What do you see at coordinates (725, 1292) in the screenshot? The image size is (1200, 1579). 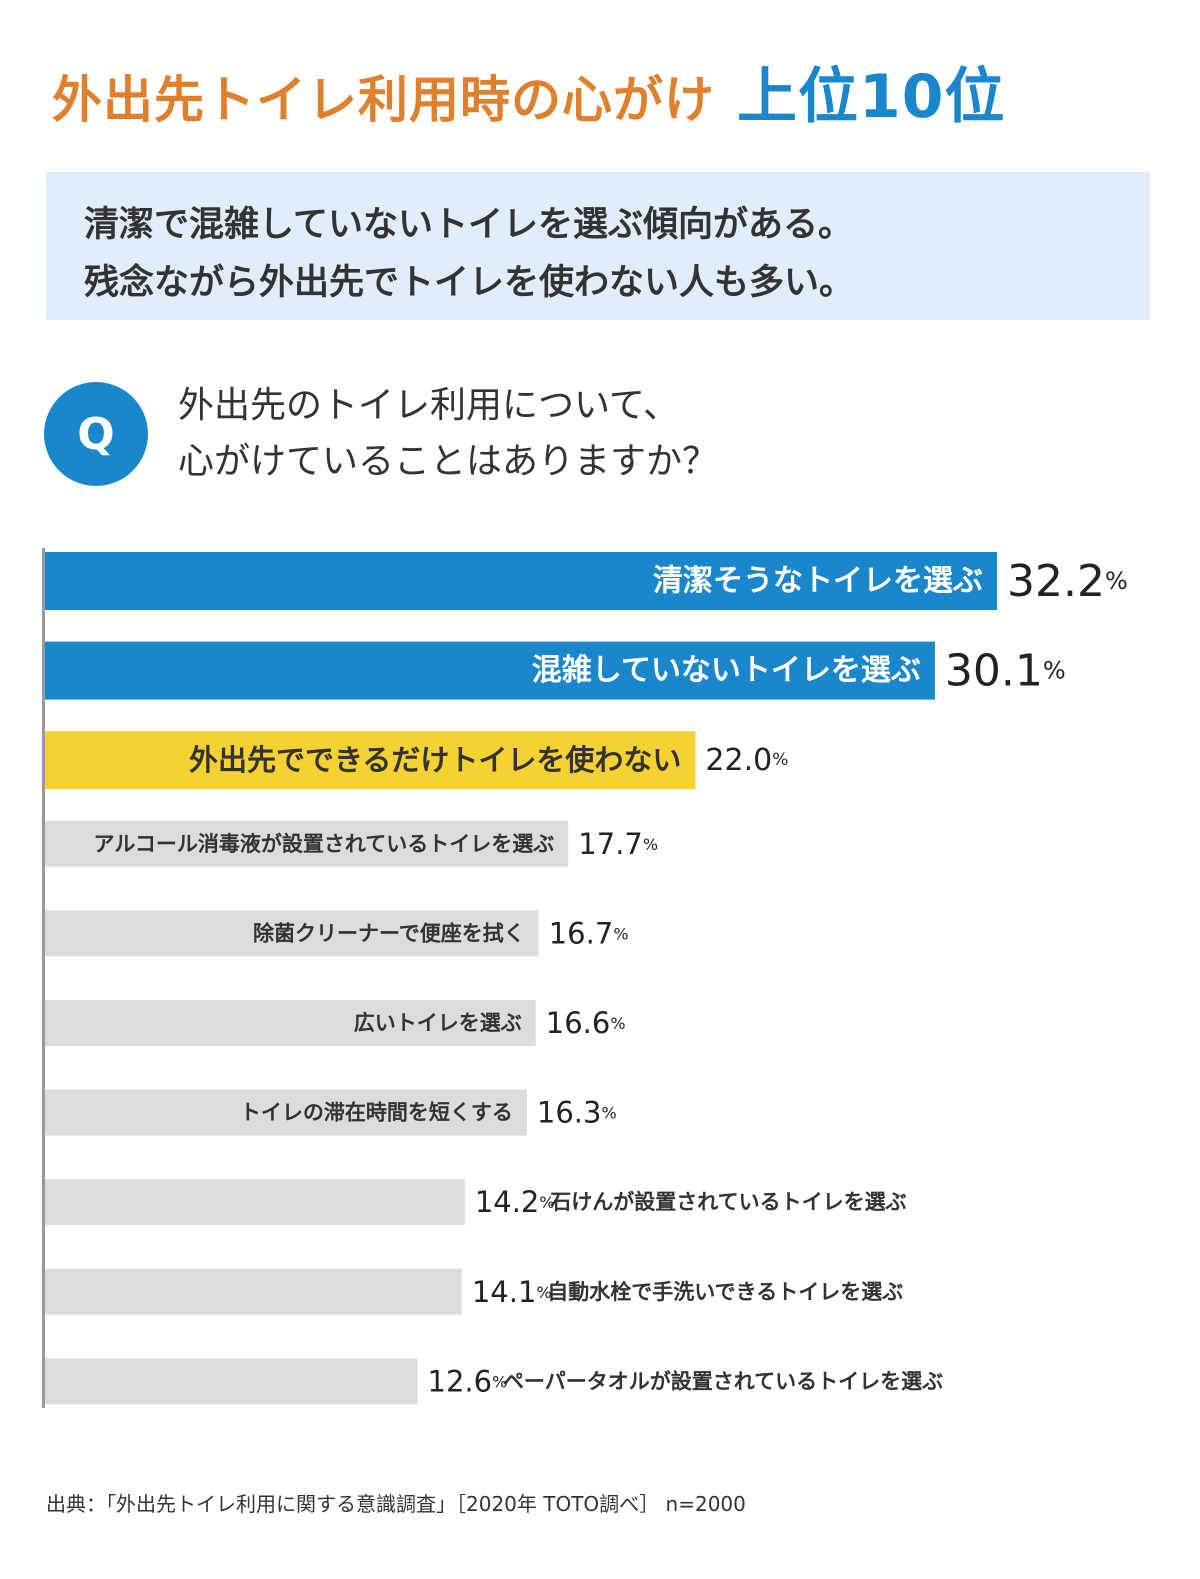 I see `category-label-9: 自動水栓で手洗いできるトイレを選ぶ` at bounding box center [725, 1292].